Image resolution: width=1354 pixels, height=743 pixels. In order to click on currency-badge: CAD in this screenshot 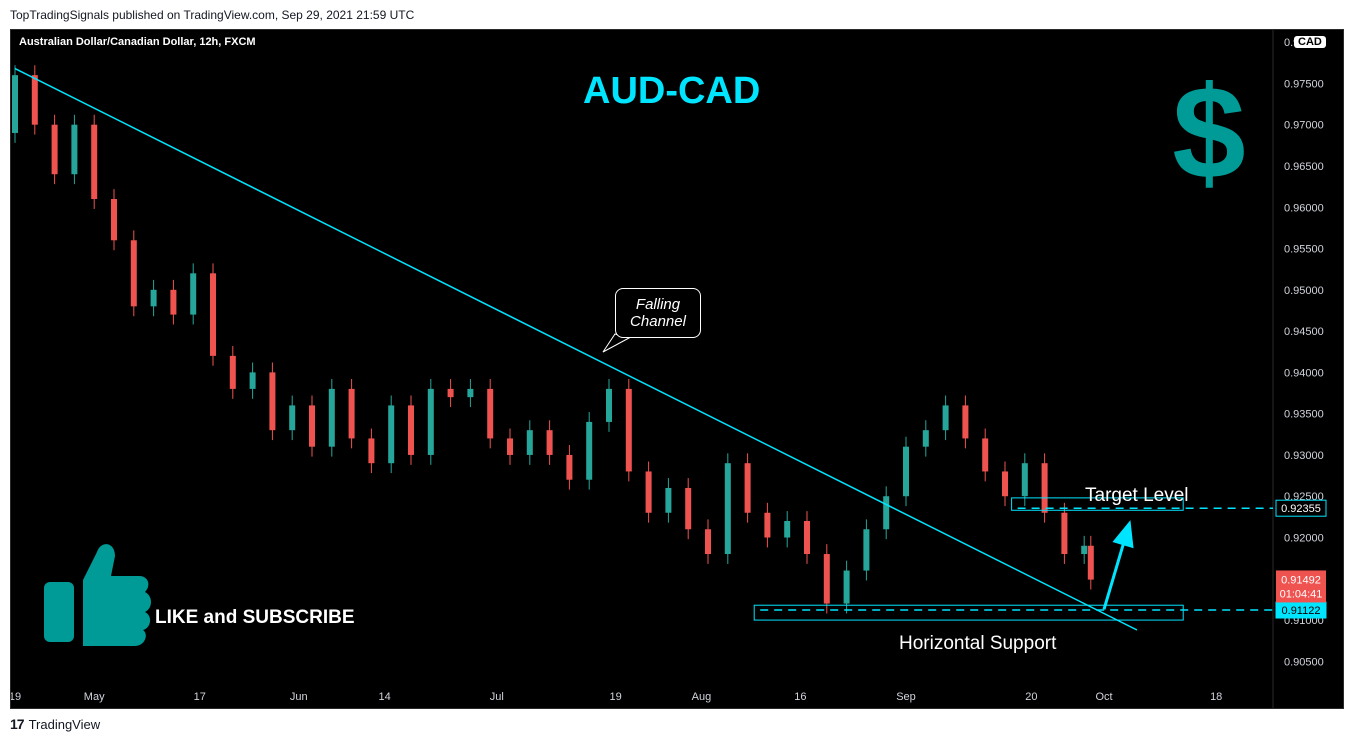, I will do `click(1310, 42)`.